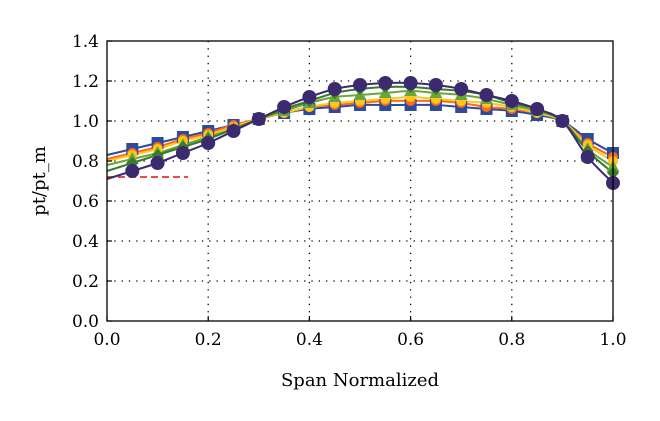  Describe the element at coordinates (208, 340) in the screenshot. I see `x-tick-label: 0.2` at that location.